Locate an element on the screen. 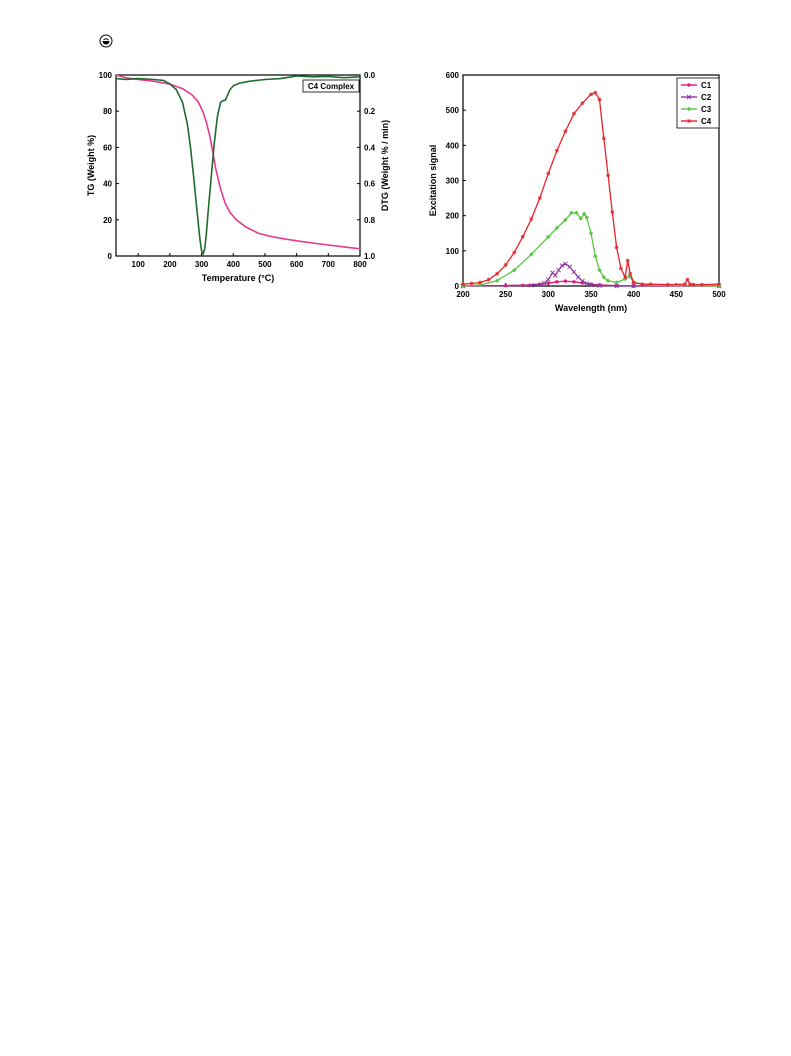 This screenshot has width=791, height=1056. chart1-xtick-label: 500 is located at coordinates (265, 264).